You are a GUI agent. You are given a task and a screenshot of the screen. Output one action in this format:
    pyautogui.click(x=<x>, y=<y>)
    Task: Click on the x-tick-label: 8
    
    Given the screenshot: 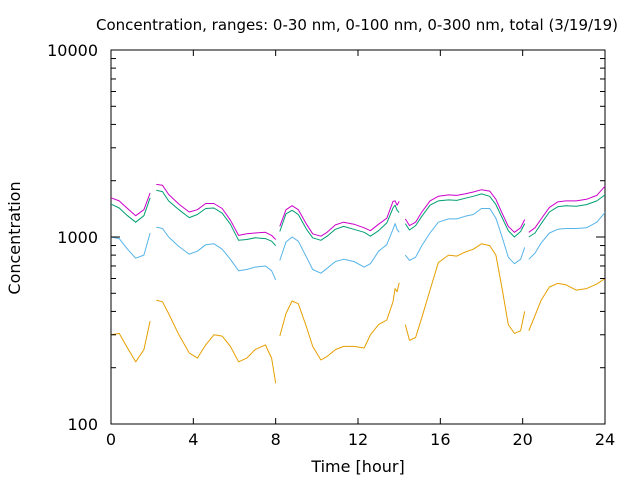 What is the action you would take?
    pyautogui.click(x=276, y=439)
    